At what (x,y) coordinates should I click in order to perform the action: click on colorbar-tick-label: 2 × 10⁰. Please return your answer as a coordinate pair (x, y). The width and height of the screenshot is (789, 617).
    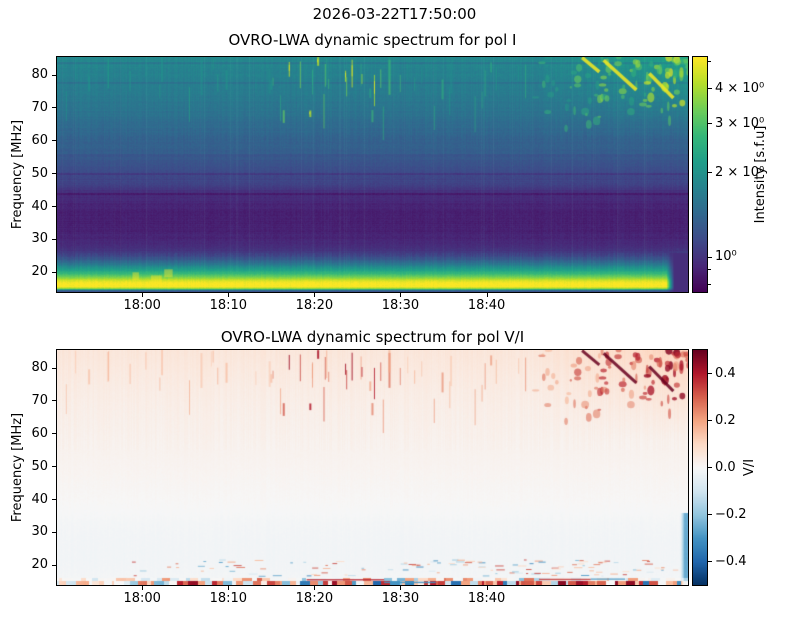
    Looking at the image, I should click on (740, 172).